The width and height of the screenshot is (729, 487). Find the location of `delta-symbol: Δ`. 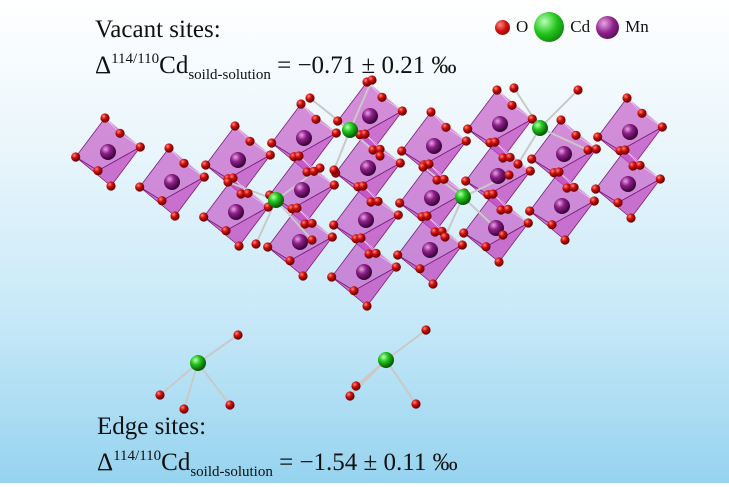

delta-symbol: Δ is located at coordinates (103, 65).